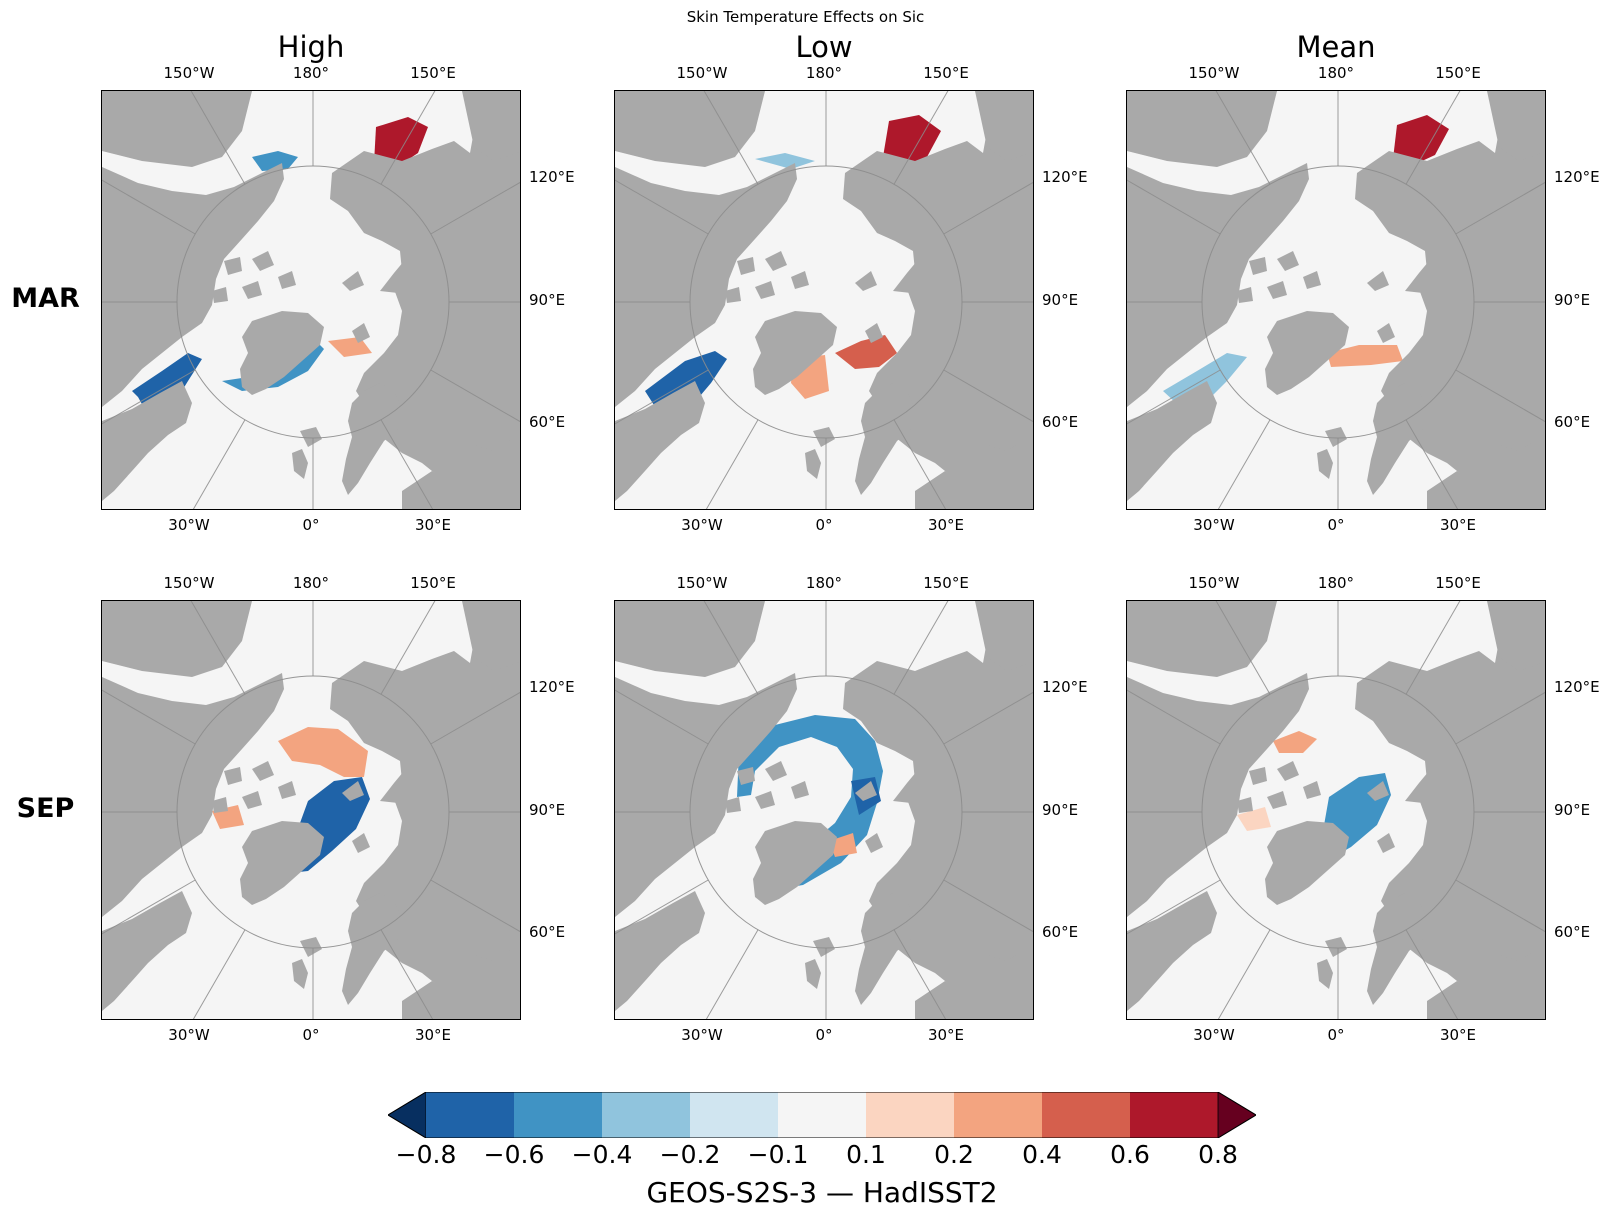 The image size is (1611, 1212). Describe the element at coordinates (311, 47) in the screenshot. I see `column-title-high: High` at that location.